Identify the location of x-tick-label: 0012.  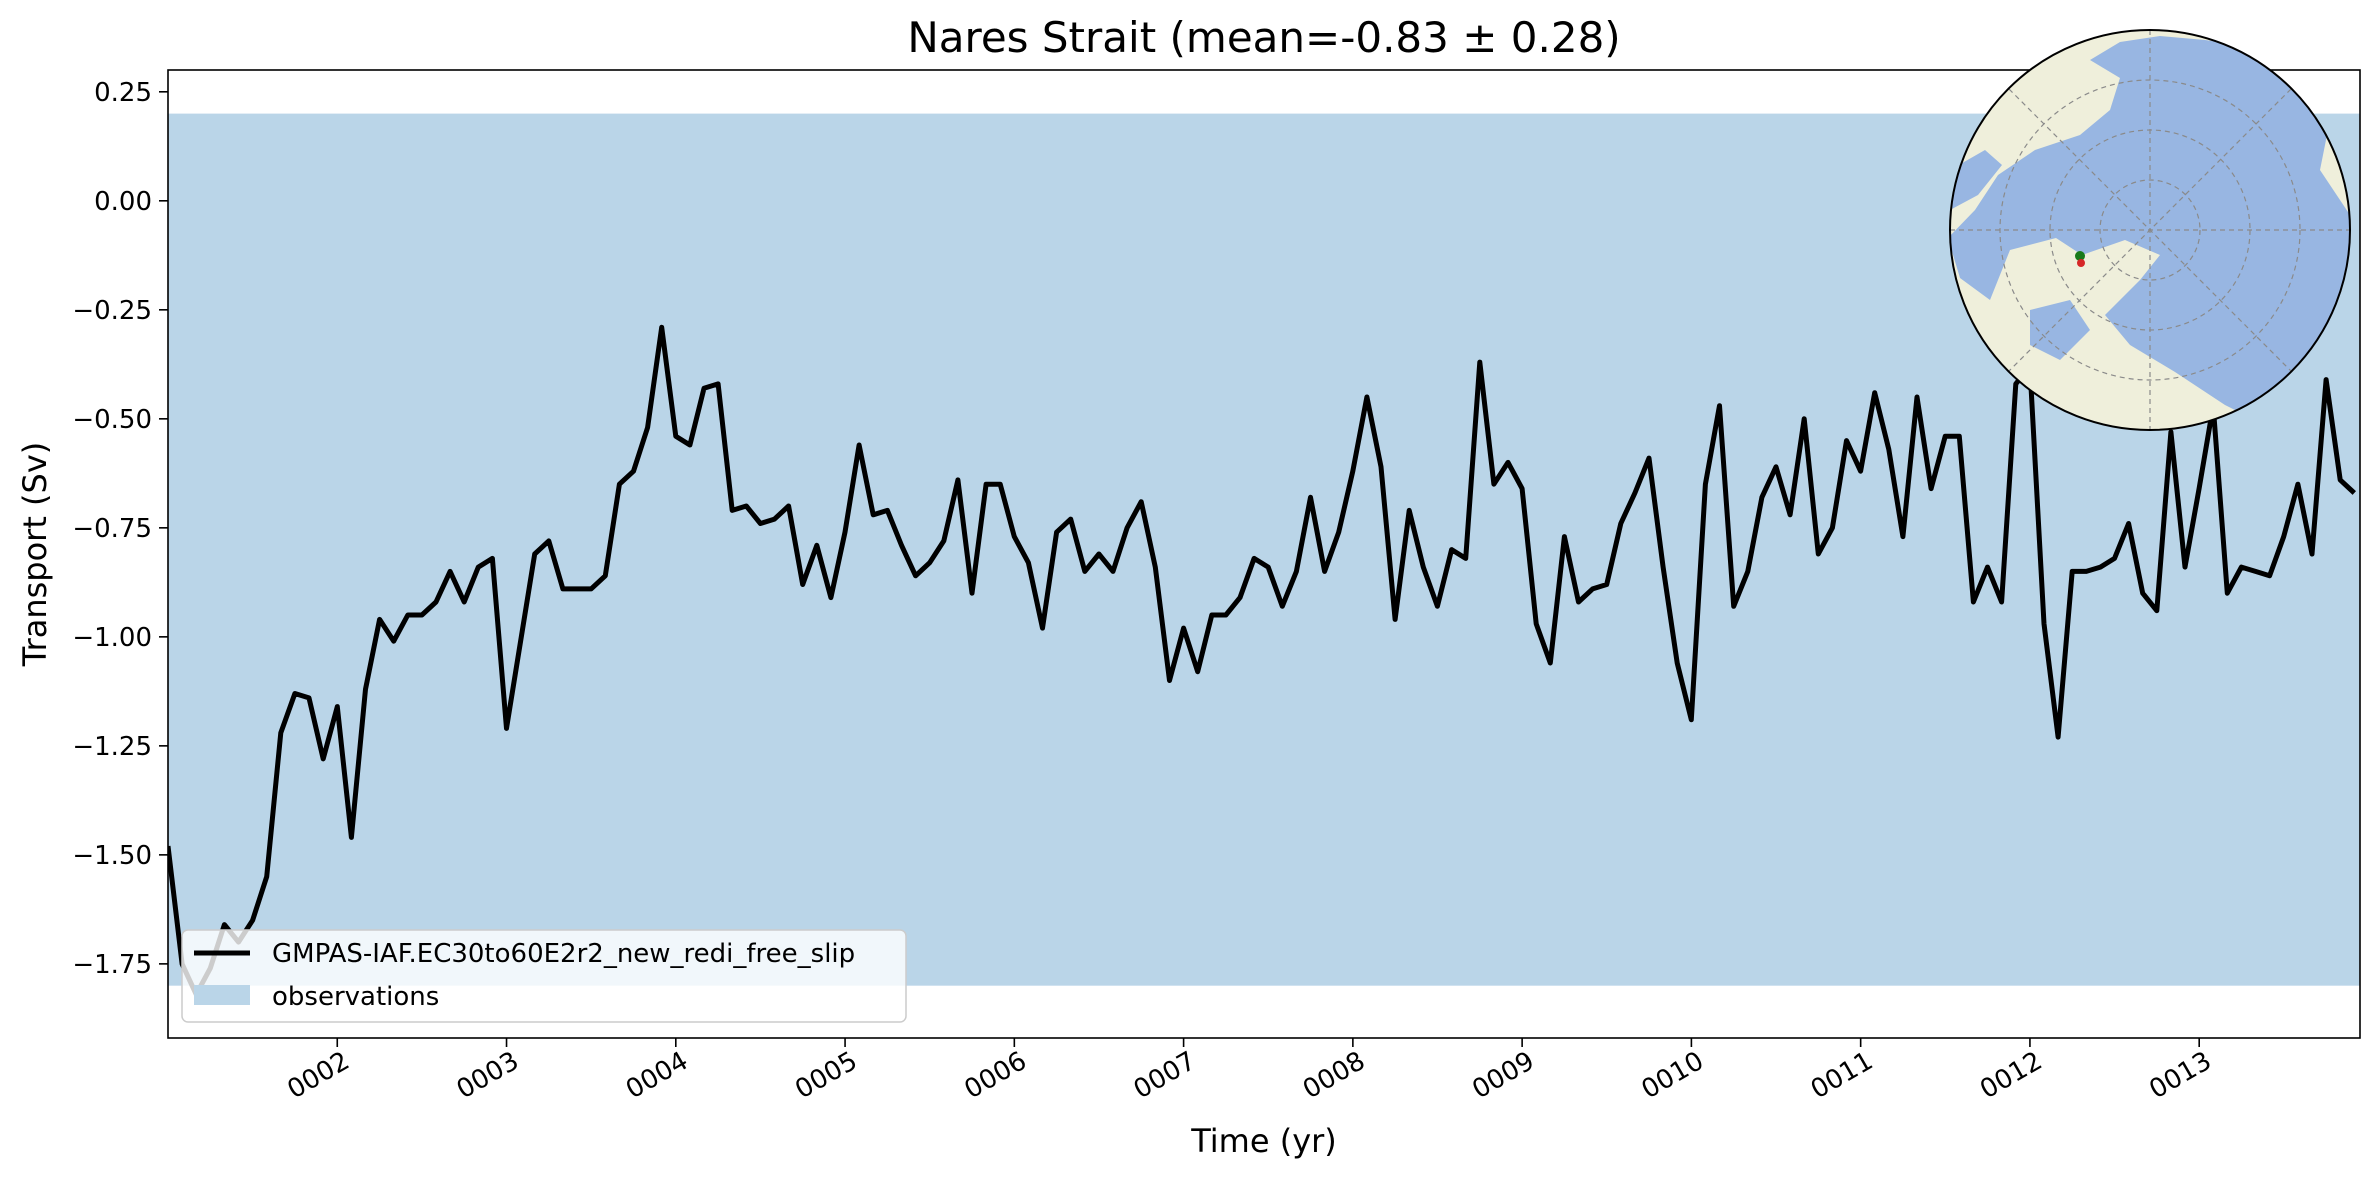
(2011, 1075).